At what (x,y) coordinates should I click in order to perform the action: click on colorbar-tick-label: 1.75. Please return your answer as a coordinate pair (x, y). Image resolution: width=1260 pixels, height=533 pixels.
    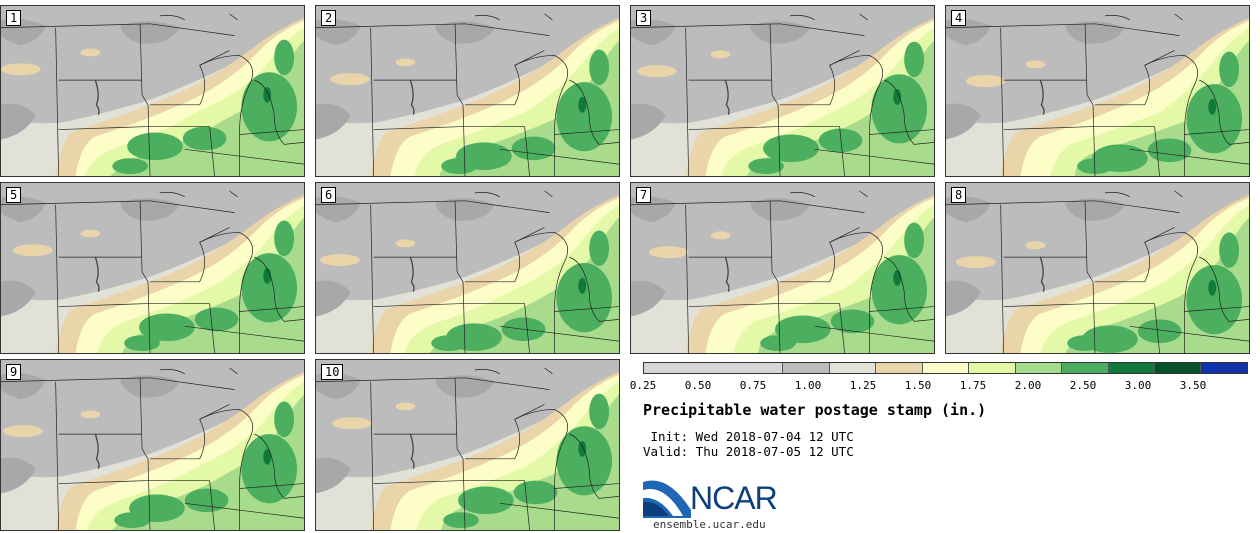
    Looking at the image, I should click on (973, 385).